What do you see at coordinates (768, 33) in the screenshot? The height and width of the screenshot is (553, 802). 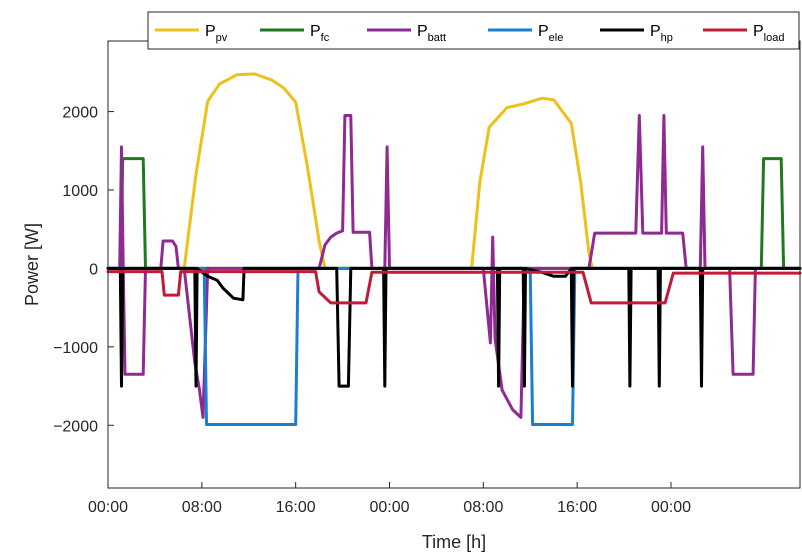 I see `legend-label-load: Pload` at bounding box center [768, 33].